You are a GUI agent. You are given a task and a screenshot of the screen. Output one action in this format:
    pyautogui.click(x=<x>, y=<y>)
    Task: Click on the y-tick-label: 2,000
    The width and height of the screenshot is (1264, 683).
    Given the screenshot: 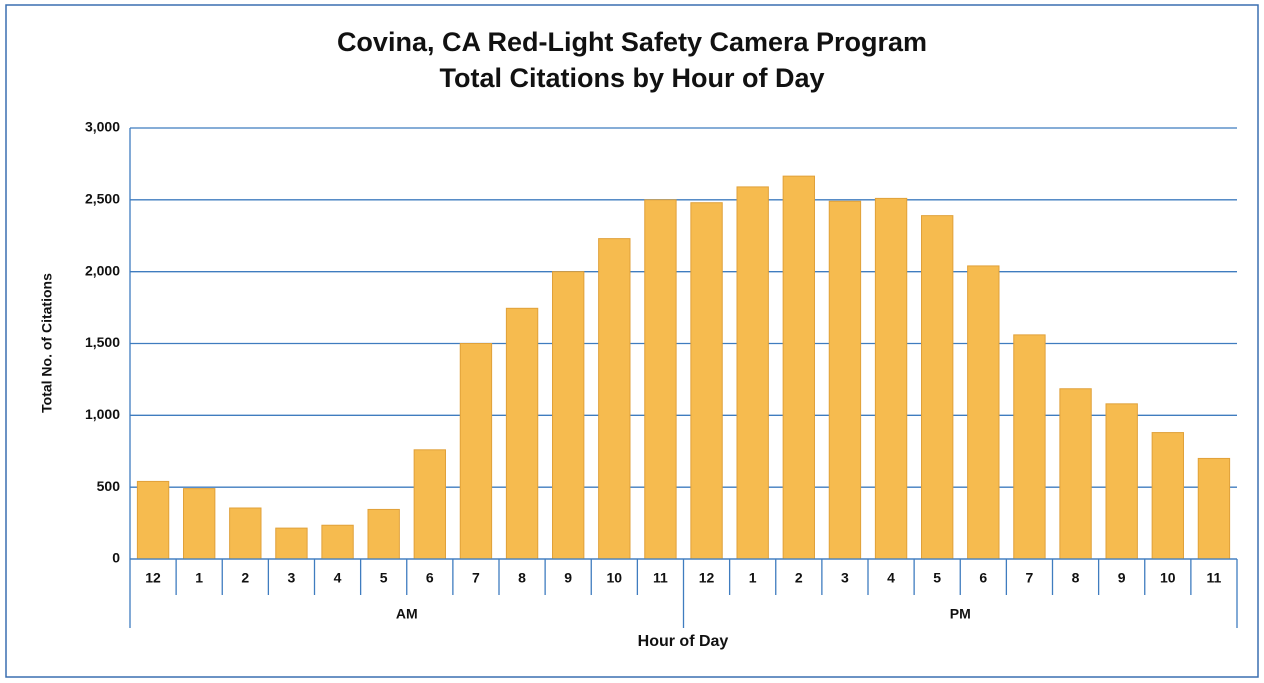 What is the action you would take?
    pyautogui.click(x=102, y=270)
    